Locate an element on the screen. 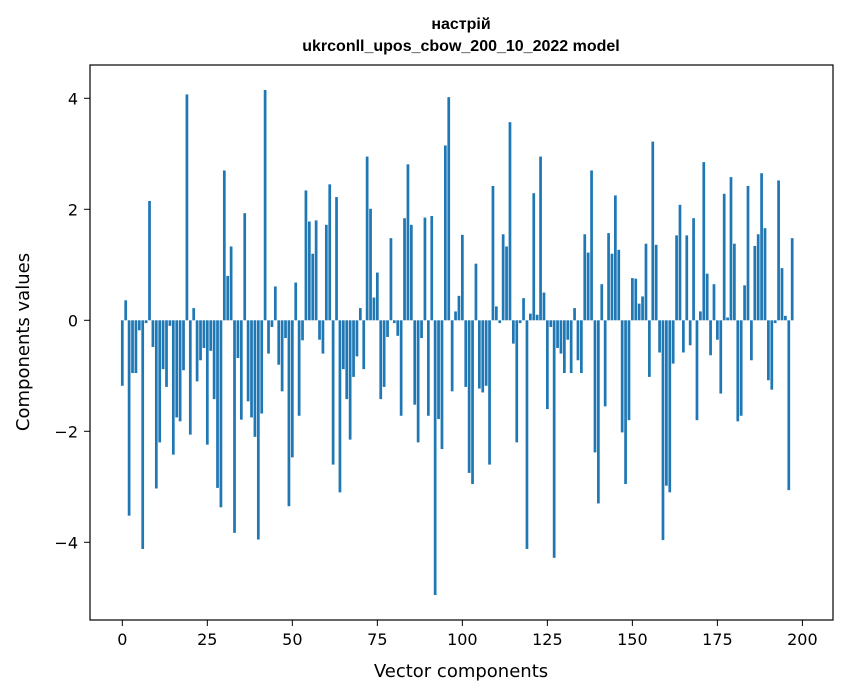 Image resolution: width=847 pixels, height=696 pixels. y-tick-label: −4 is located at coordinates (66, 542).